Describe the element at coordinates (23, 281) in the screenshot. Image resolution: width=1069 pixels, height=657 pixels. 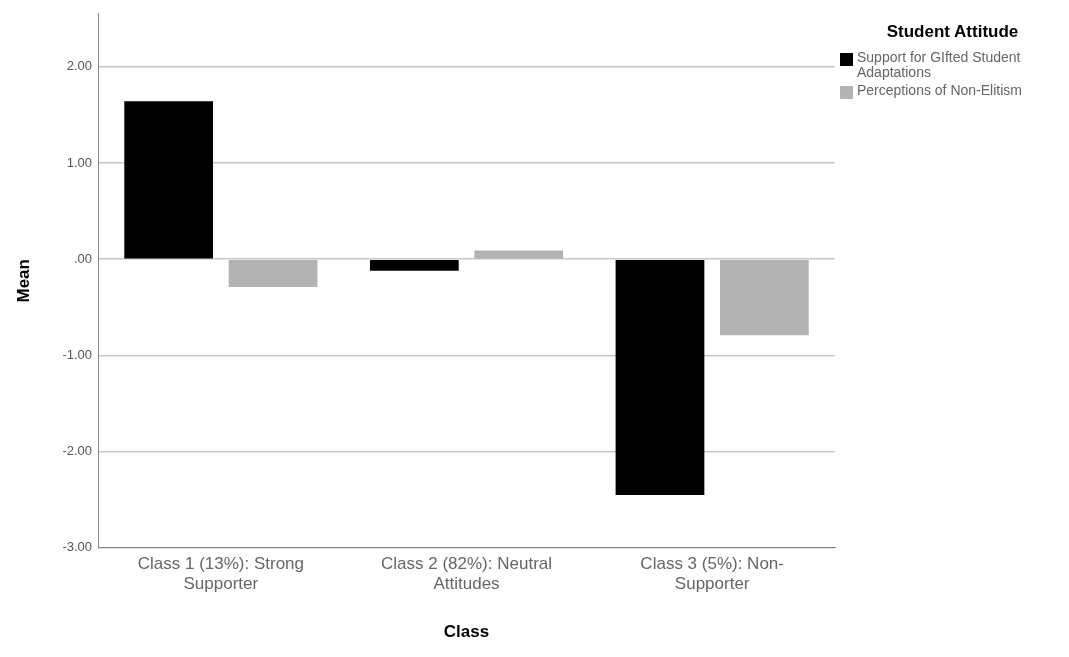
I see `y-axis-title: Mean` at that location.